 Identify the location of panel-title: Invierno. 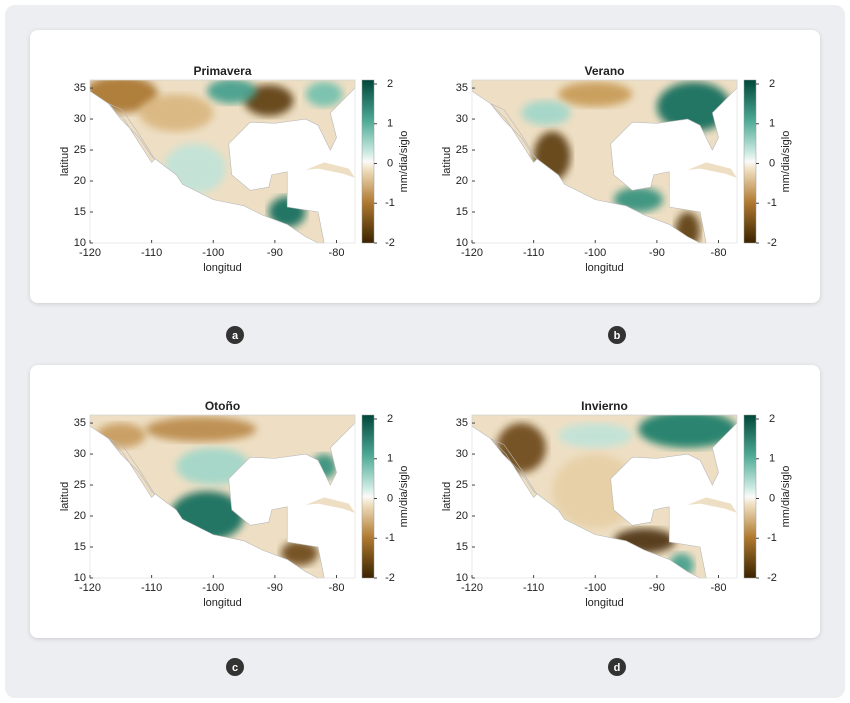
(604, 406).